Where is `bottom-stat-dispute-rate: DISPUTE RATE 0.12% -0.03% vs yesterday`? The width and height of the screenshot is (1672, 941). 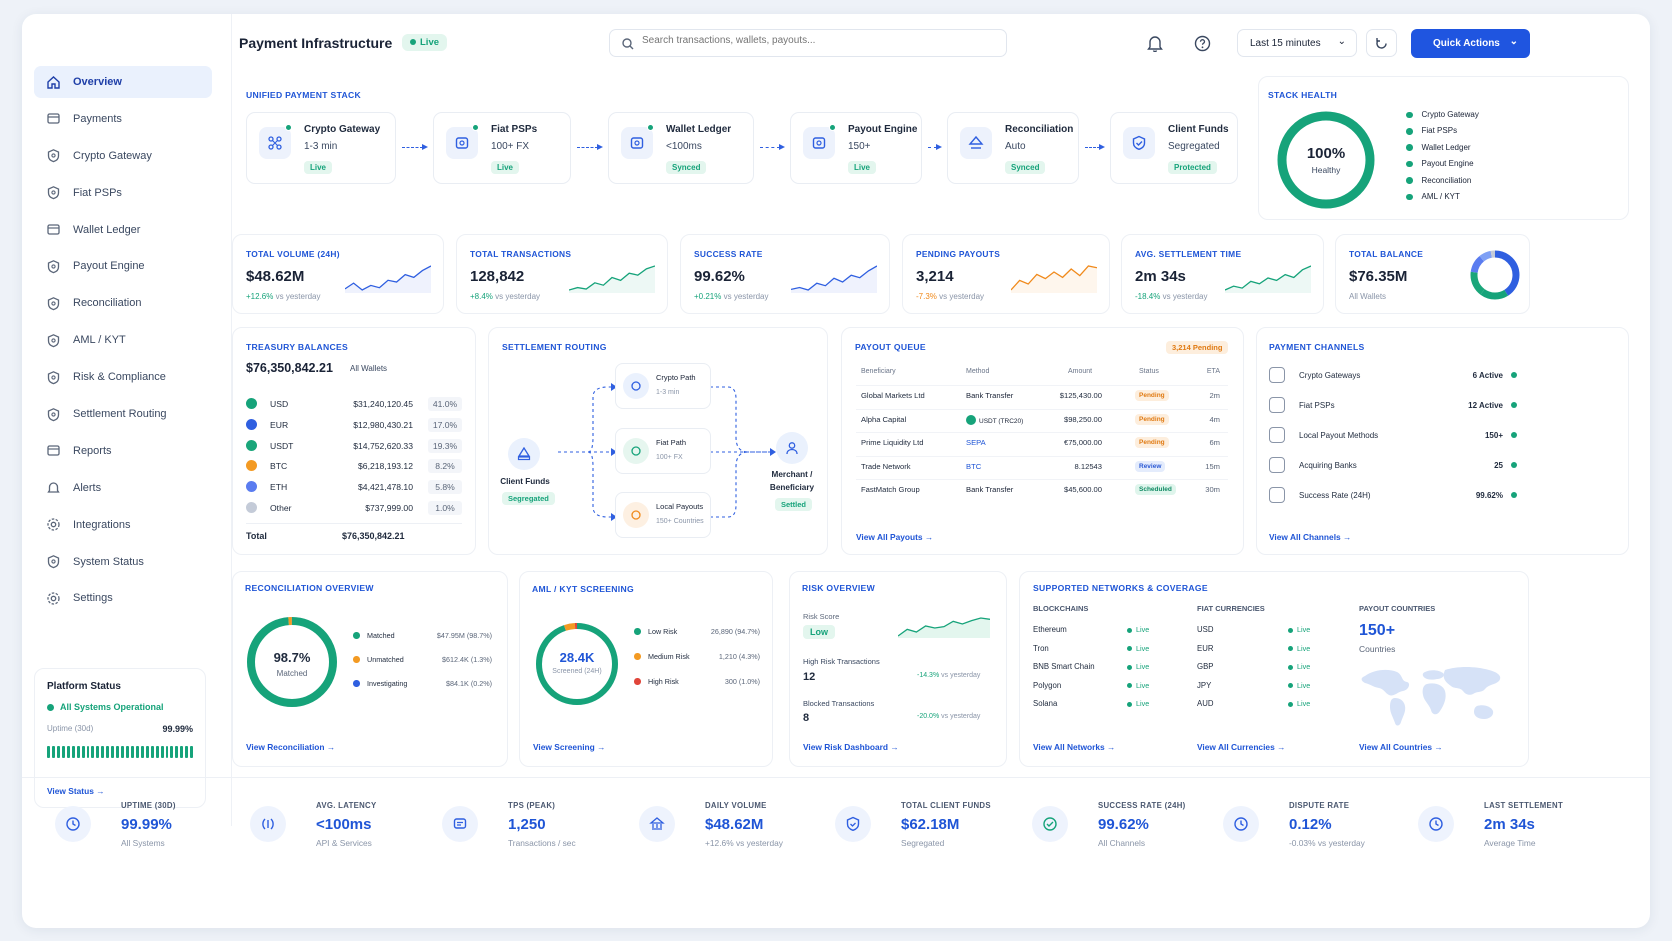
bottom-stat-dispute-rate: DISPUTE RATE 0.12% -0.03% vs yesterday is located at coordinates (1313, 834).